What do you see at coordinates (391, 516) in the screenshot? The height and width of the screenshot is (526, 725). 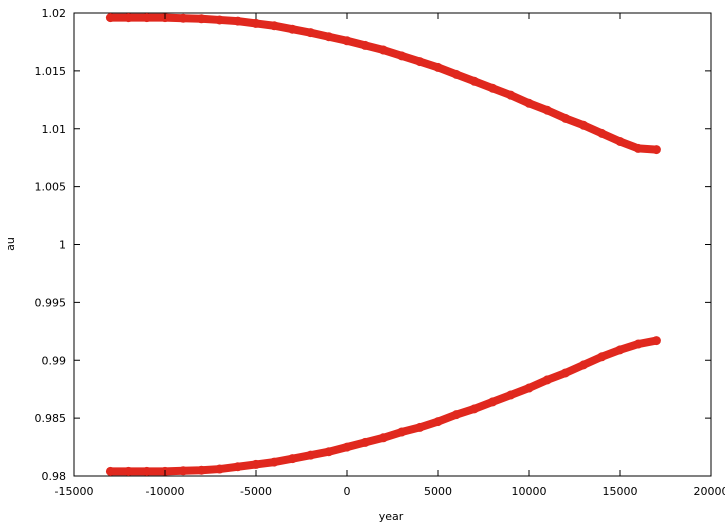 I see `x-axis-title: year` at bounding box center [391, 516].